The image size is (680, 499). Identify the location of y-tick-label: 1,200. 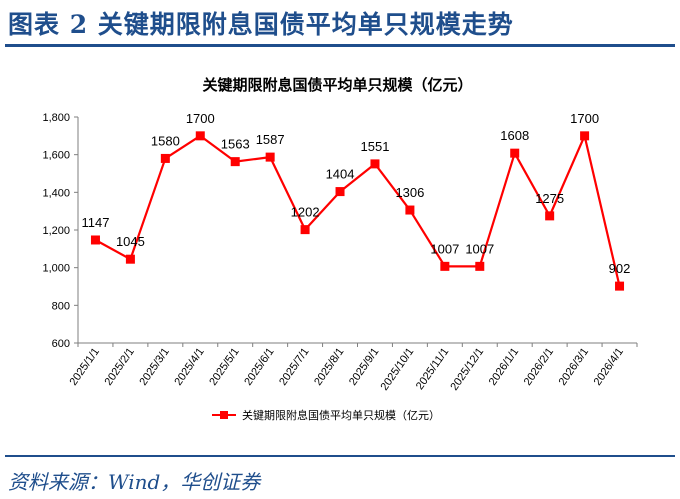
(56, 231).